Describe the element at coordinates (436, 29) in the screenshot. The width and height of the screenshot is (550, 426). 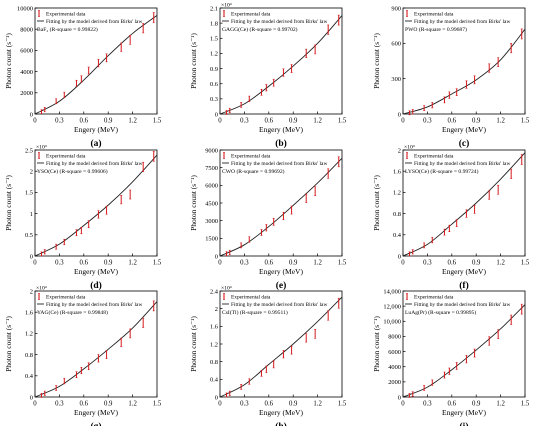
I see `r-square-label: PWO (R-square = 0.99687)` at that location.